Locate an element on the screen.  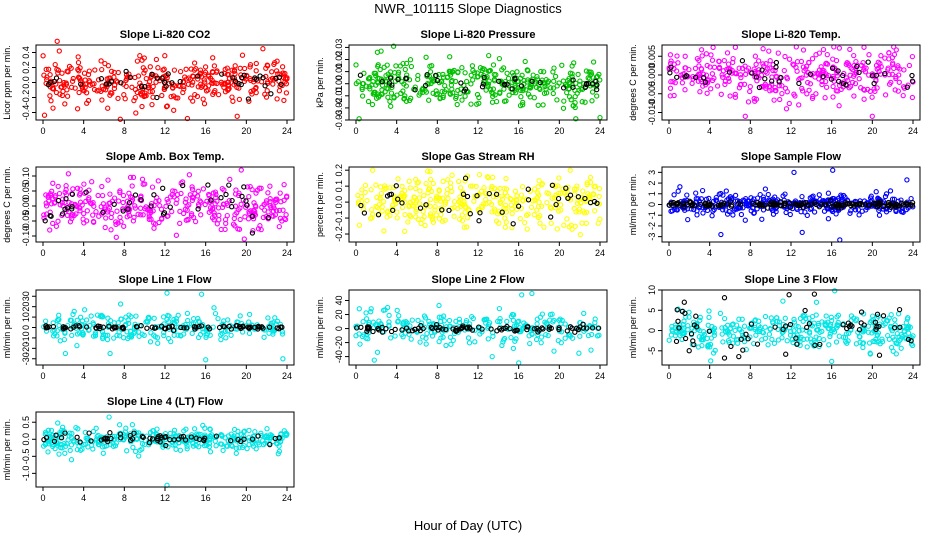
x-tick-label: 24 is located at coordinates (287, 131).